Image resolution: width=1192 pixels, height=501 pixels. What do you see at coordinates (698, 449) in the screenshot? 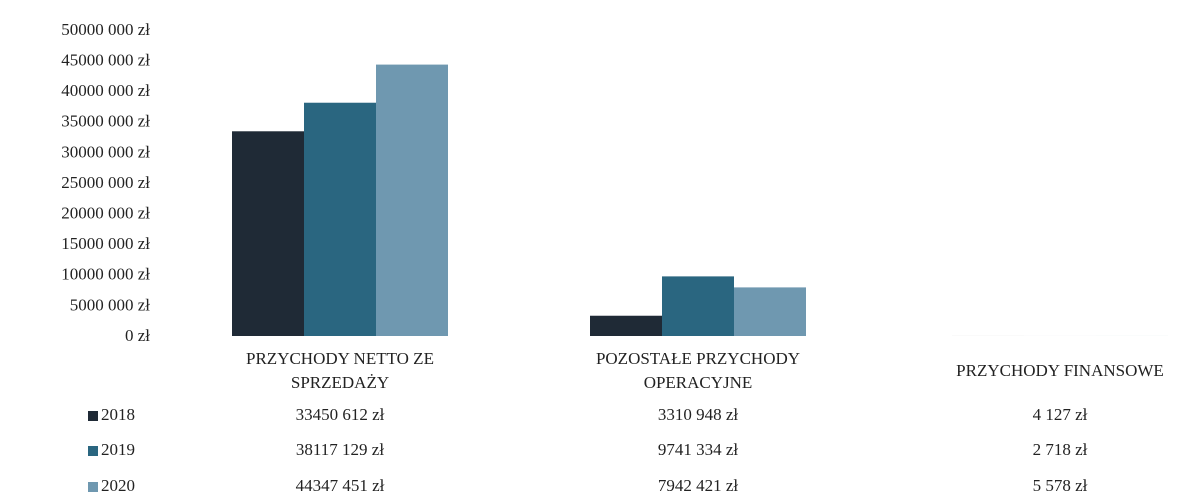
I see `table-value: 9741 334 zł` at bounding box center [698, 449].